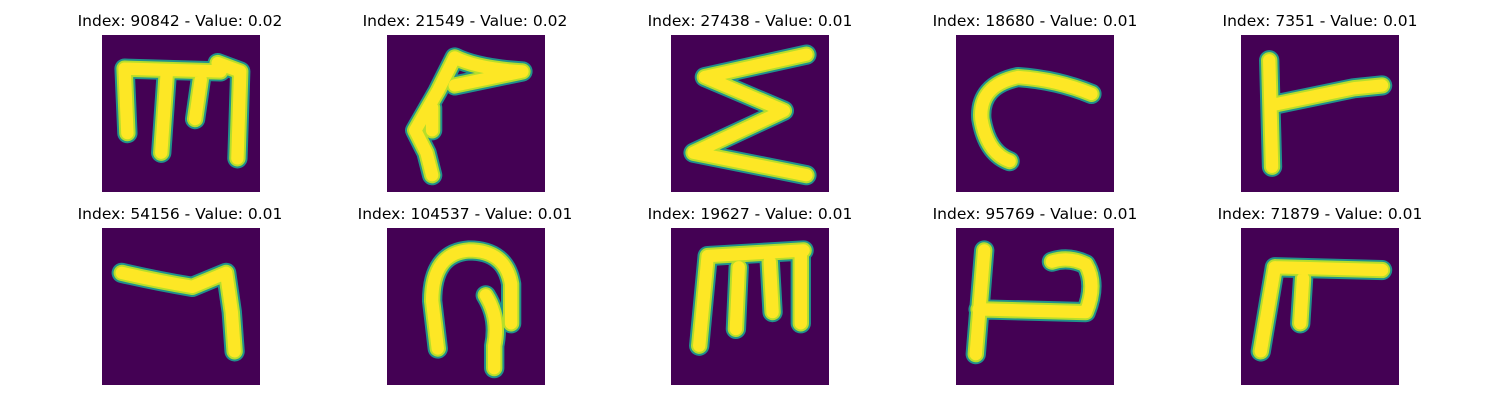 This screenshot has height=400, width=1500. I want to click on glyph-seven-shape, so click(181, 306).